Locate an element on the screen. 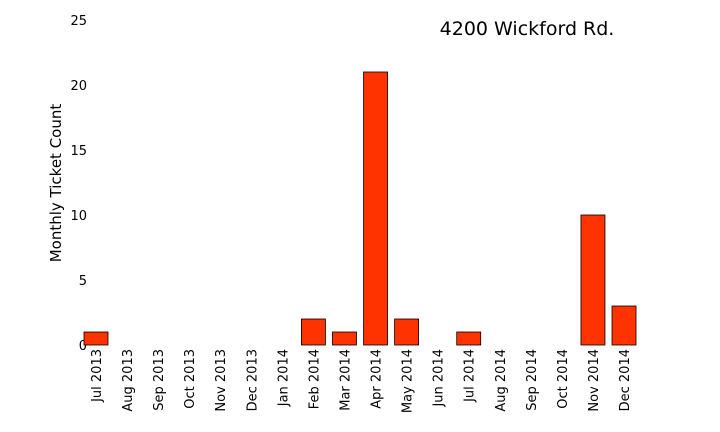 Image resolution: width=720 pixels, height=432 pixels. x-tick-label: Nov 2014 is located at coordinates (594, 380).